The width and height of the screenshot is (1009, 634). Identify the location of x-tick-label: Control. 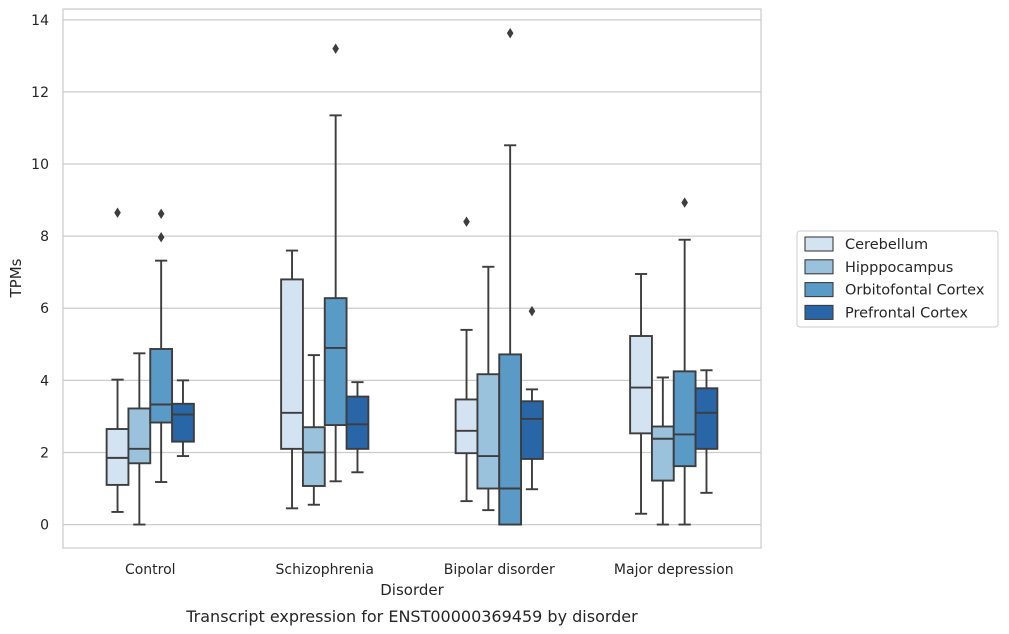
(150, 570).